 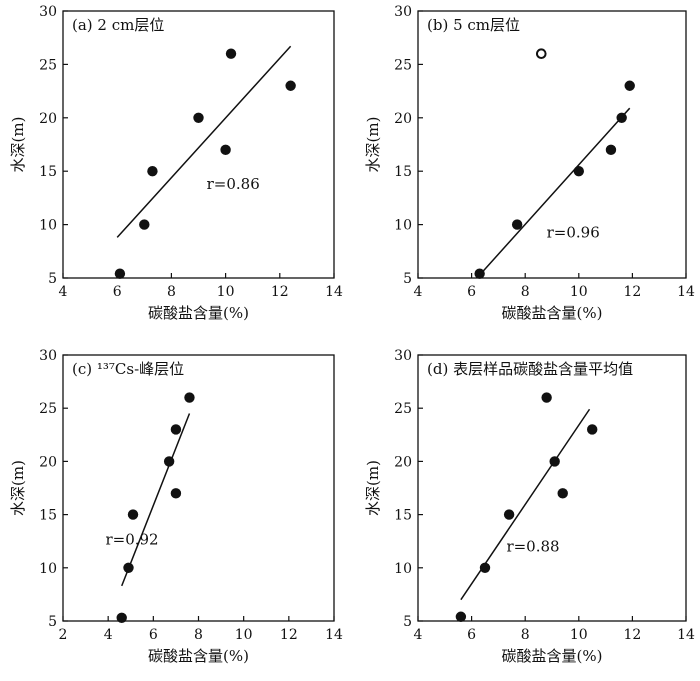 What do you see at coordinates (573, 232) in the screenshot?
I see `correlation-label: r=0.96` at bounding box center [573, 232].